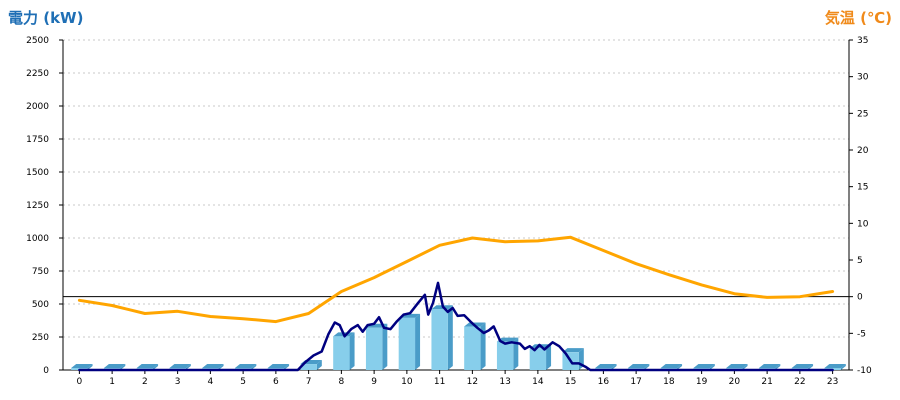  Describe the element at coordinates (669, 382) in the screenshot. I see `x-tick-label: 18` at that location.